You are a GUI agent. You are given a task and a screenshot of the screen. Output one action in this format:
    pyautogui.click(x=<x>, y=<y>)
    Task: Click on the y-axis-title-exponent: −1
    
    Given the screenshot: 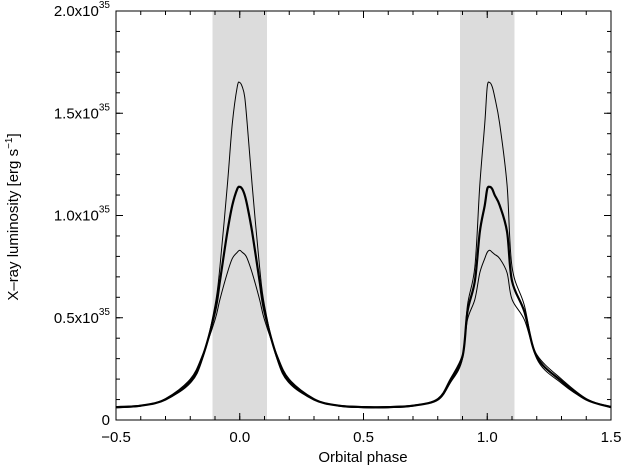 What is the action you would take?
    pyautogui.click(x=9, y=143)
    